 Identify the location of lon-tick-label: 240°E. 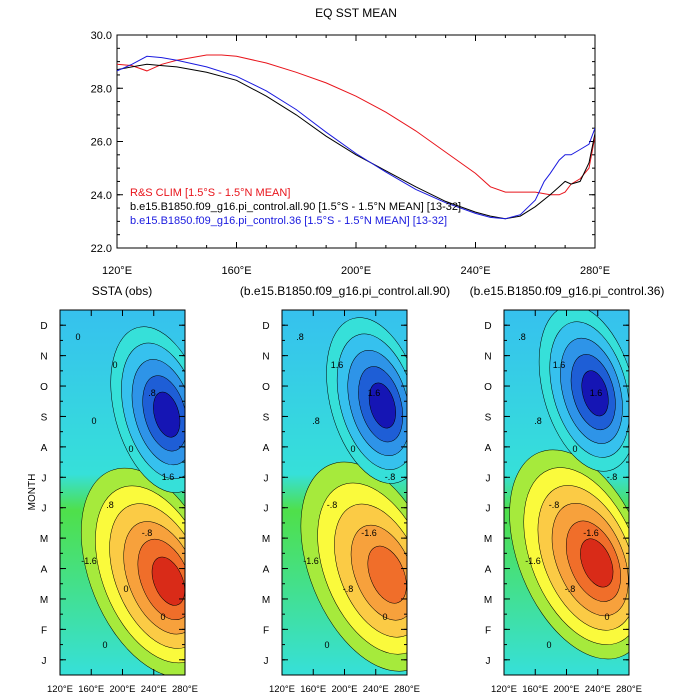
(154, 689).